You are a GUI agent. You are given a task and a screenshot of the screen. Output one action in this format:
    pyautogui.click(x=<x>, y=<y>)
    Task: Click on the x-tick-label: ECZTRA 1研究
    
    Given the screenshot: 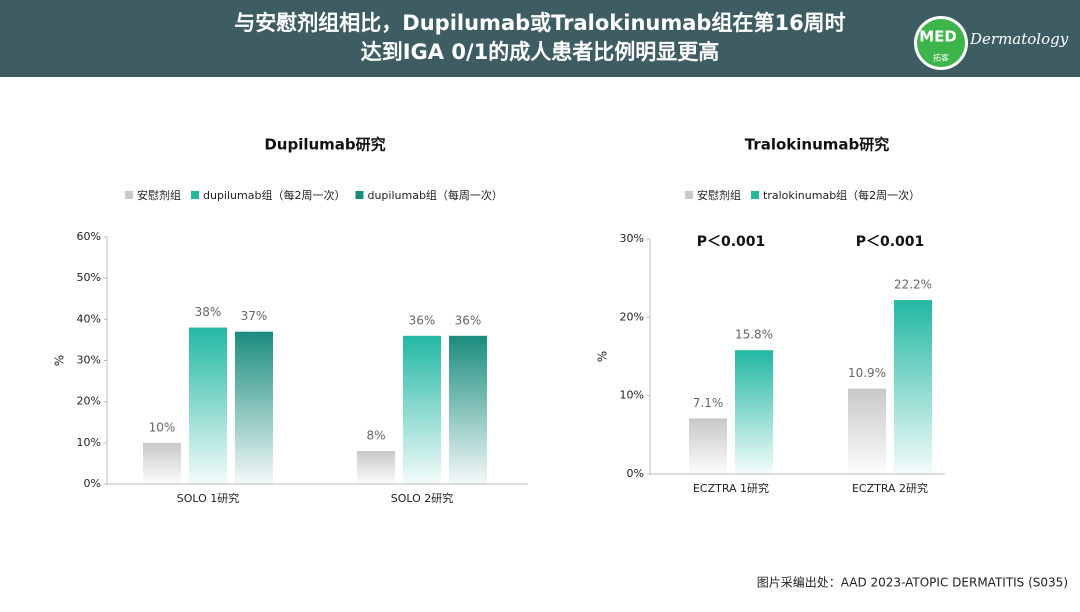 What is the action you would take?
    pyautogui.click(x=731, y=488)
    